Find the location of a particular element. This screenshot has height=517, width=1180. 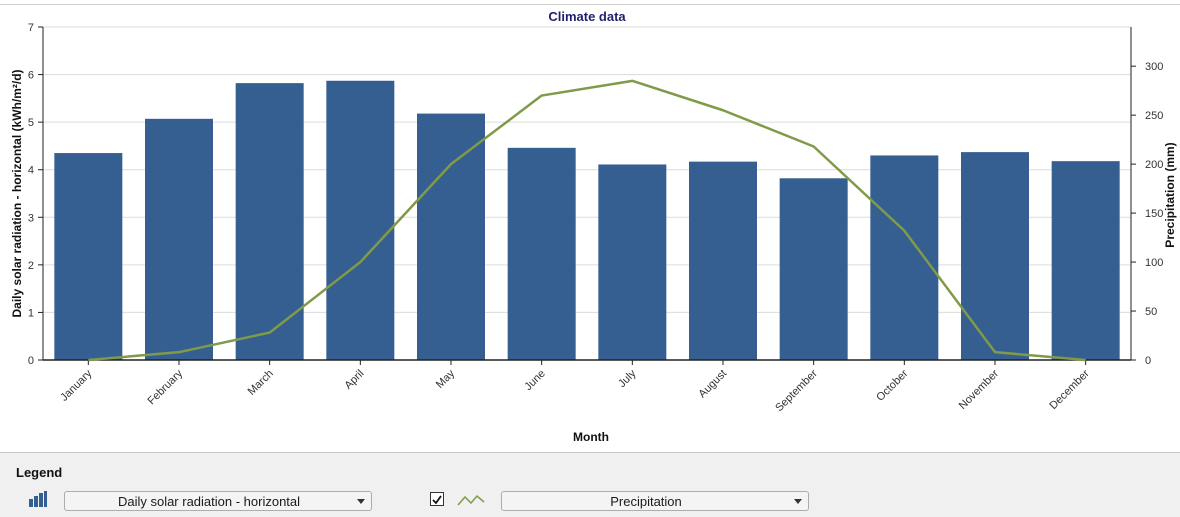

line-series-checkbox is located at coordinates (437, 499).